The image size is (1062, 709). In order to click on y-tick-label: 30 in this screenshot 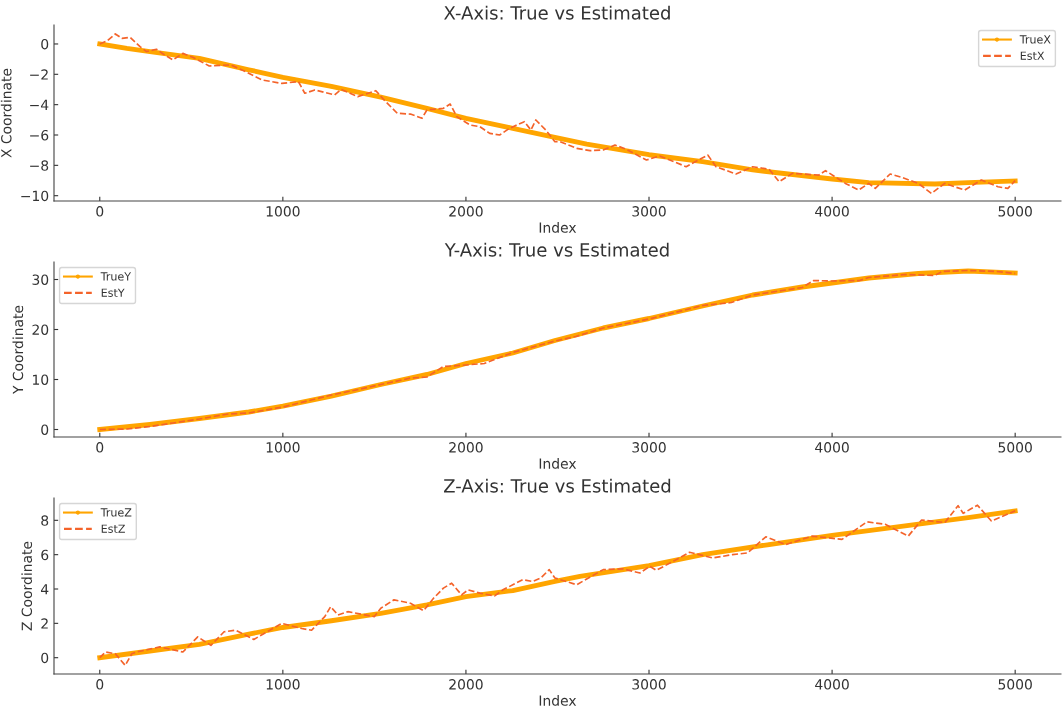, I will do `click(40, 279)`.